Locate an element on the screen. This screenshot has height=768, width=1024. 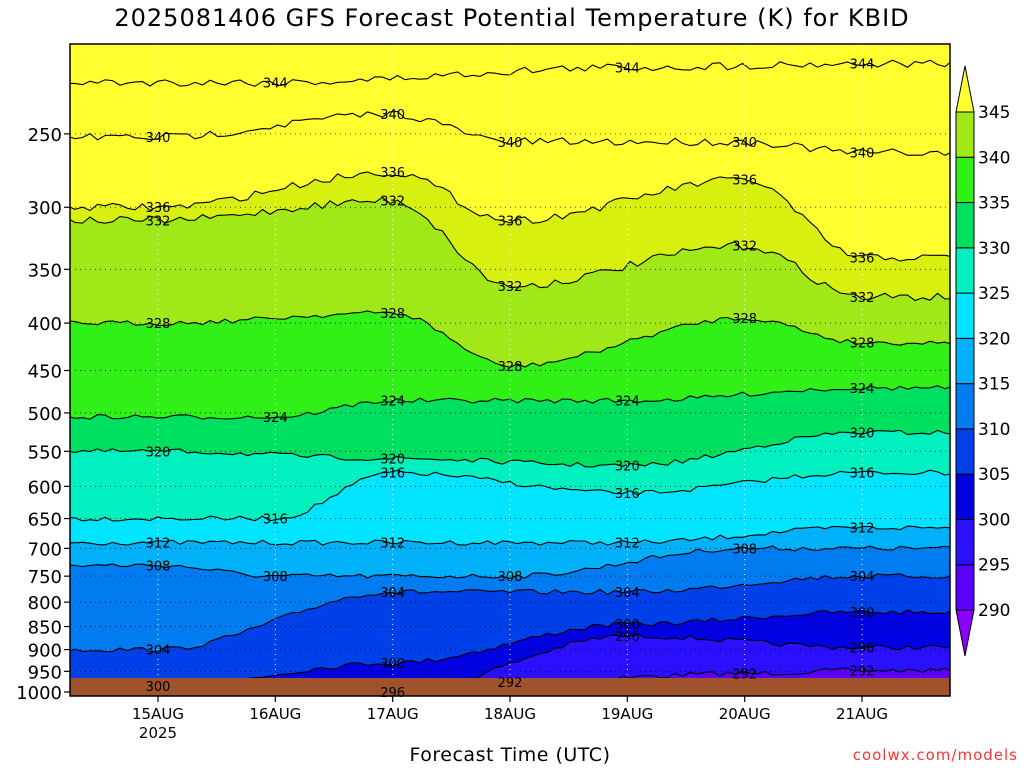
y-tick-label: 400 is located at coordinates (45, 324).